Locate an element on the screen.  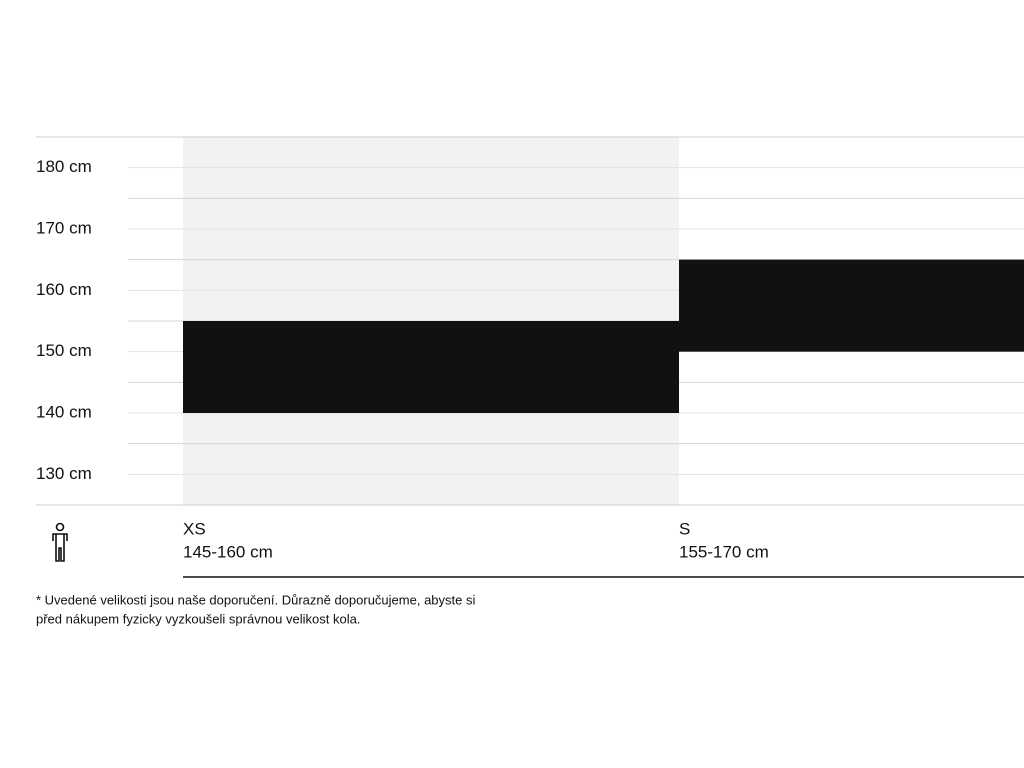
size-range-label: 145-160 cm is located at coordinates (228, 551).